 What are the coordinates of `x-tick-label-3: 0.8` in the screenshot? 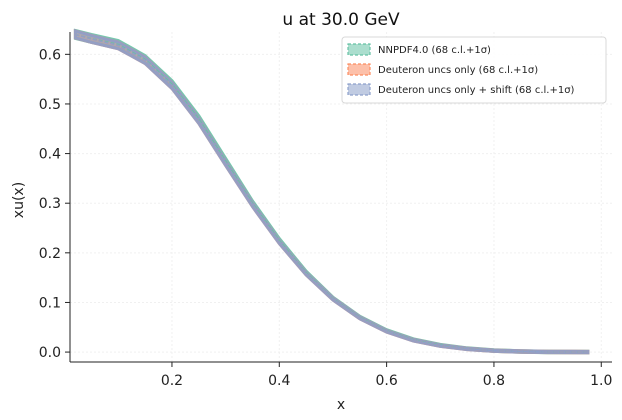 It's located at (494, 381).